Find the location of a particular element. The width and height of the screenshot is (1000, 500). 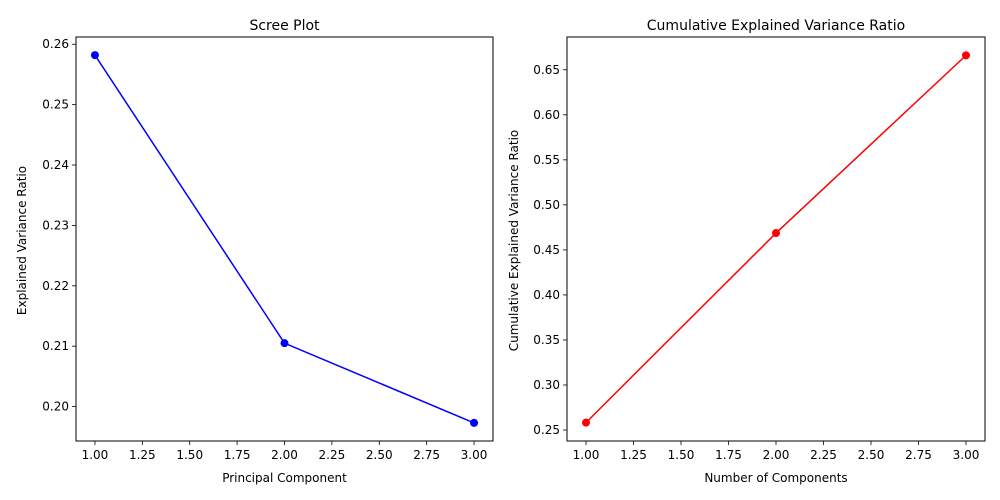

cumulative-variance-y-axis-label: Cumulative Explained Variance Ratio is located at coordinates (514, 241).